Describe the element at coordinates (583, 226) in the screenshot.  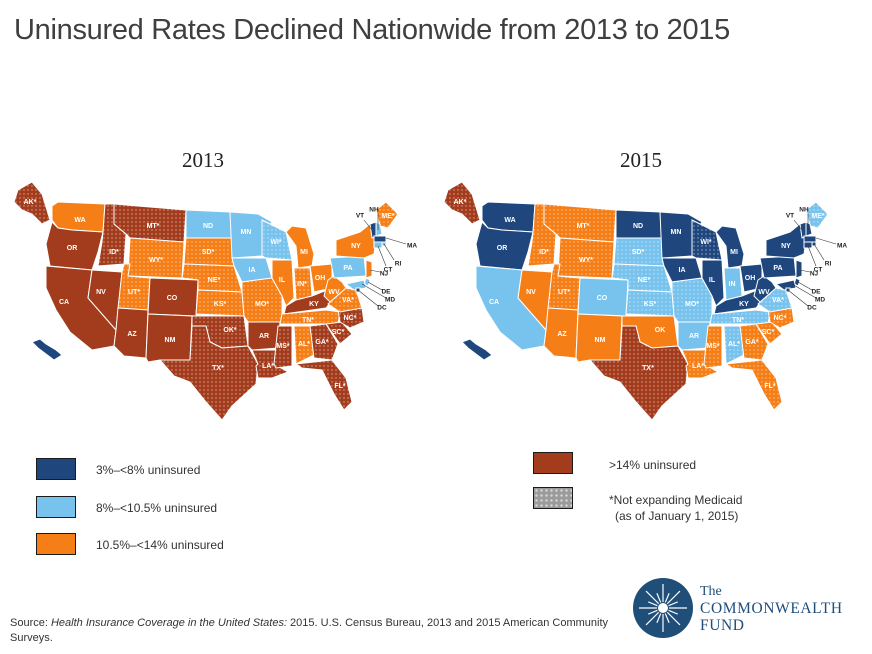
I see `state-label-mt: MT*` at that location.